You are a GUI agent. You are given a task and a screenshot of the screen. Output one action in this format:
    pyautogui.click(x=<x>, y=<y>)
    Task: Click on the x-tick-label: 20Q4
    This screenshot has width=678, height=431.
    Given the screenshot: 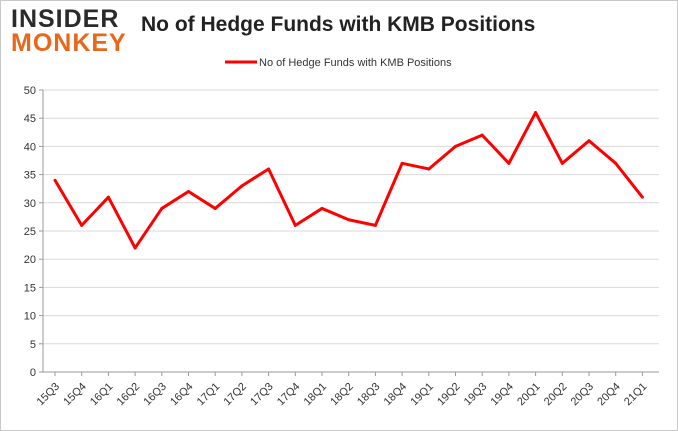 What is the action you would take?
    pyautogui.click(x=609, y=395)
    